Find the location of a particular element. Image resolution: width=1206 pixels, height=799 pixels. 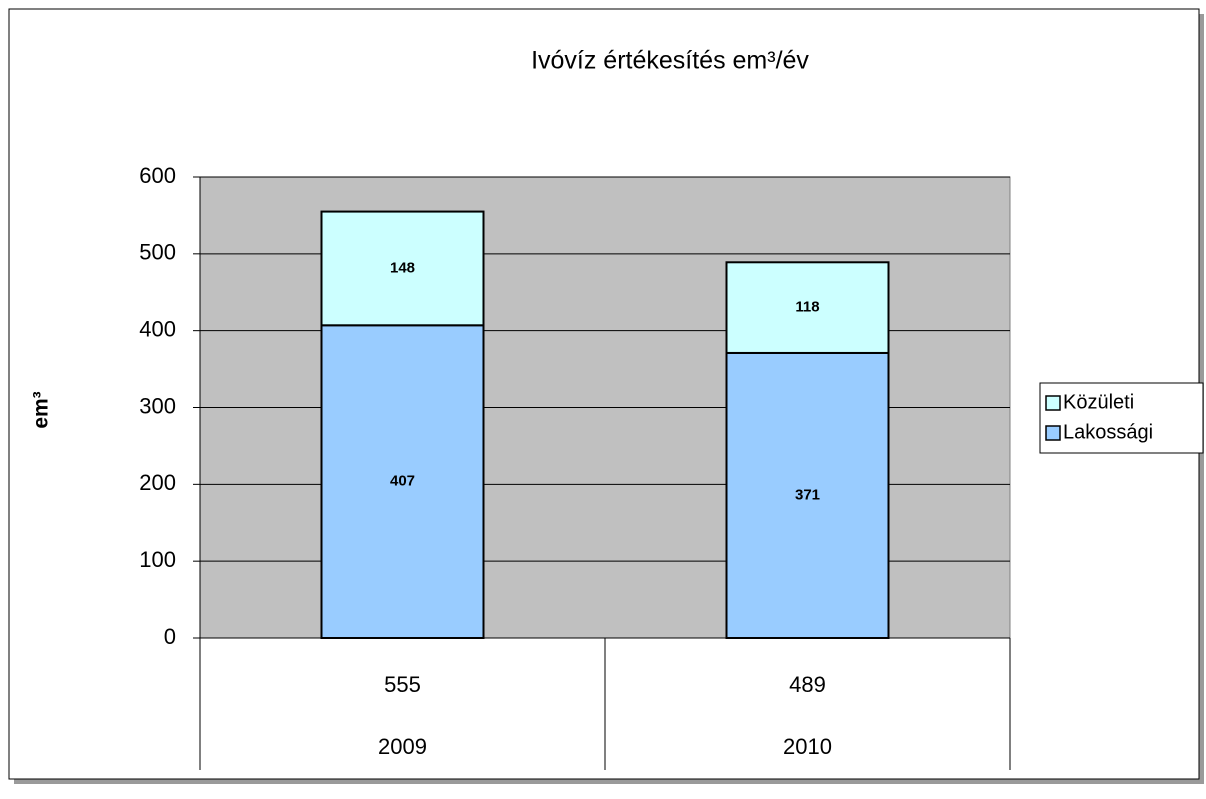

chart-title: Ivóvíz értékesítés em³/év is located at coordinates (670, 61).